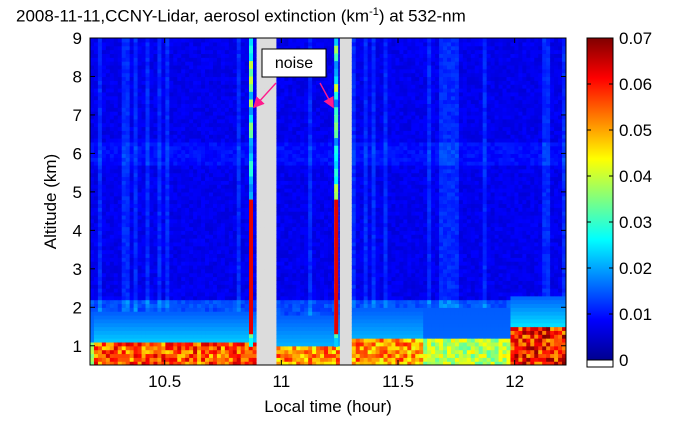 The image size is (700, 425). Describe the element at coordinates (77, 76) in the screenshot. I see `y-tick-label: 8` at that location.